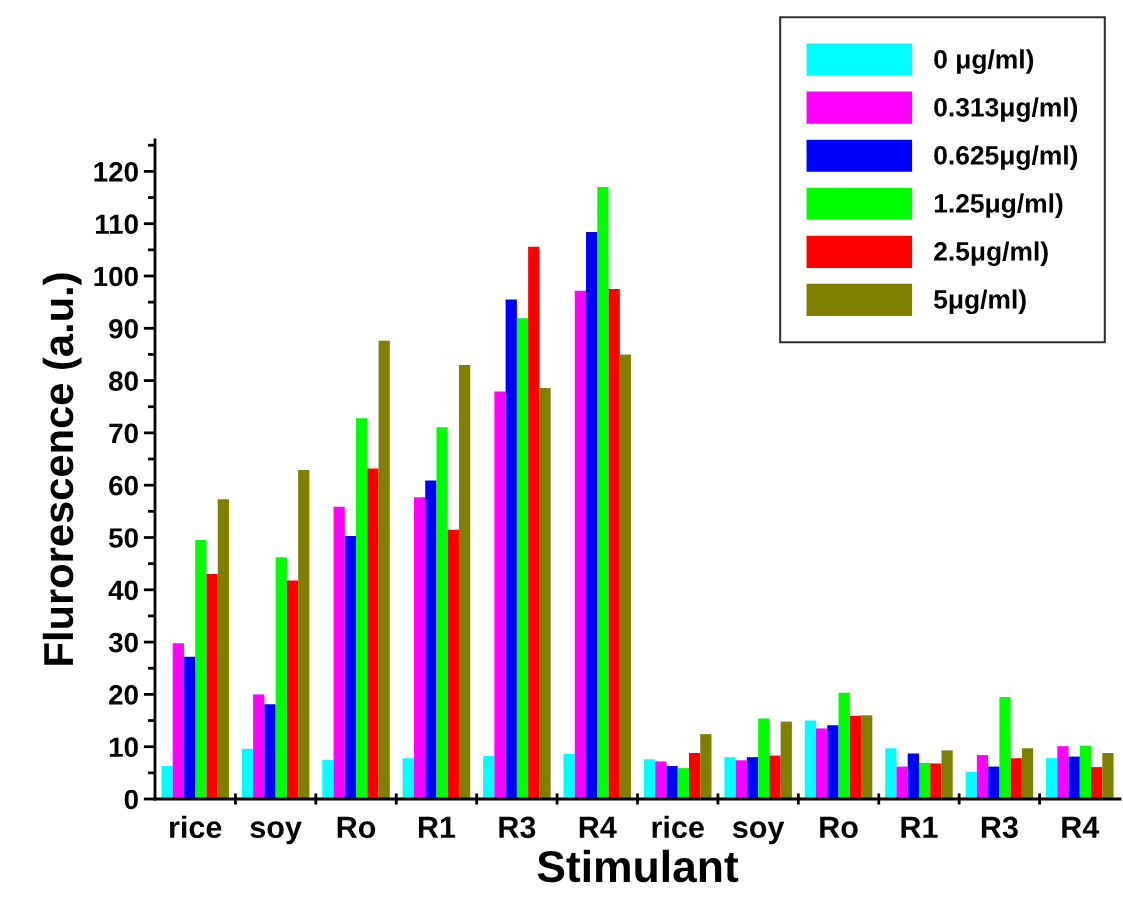 The image size is (1123, 902). Describe the element at coordinates (437, 827) in the screenshot. I see `x-tick-label: R1` at that location.